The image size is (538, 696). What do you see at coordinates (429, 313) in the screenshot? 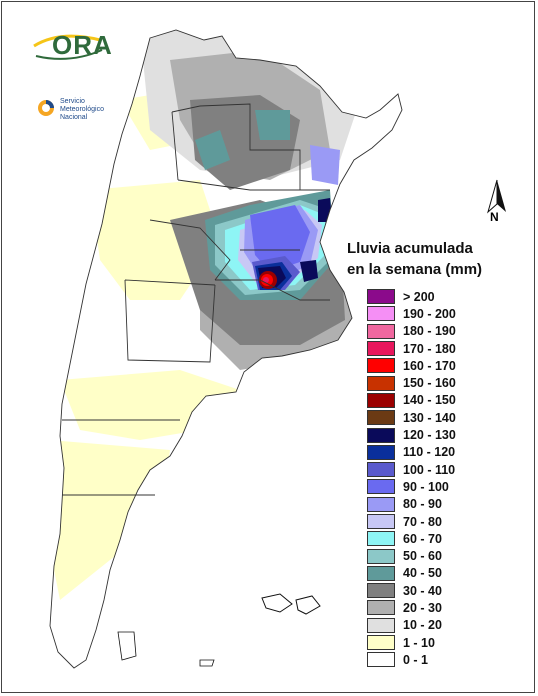
I see `legend-label: 190 - 200` at bounding box center [429, 313].